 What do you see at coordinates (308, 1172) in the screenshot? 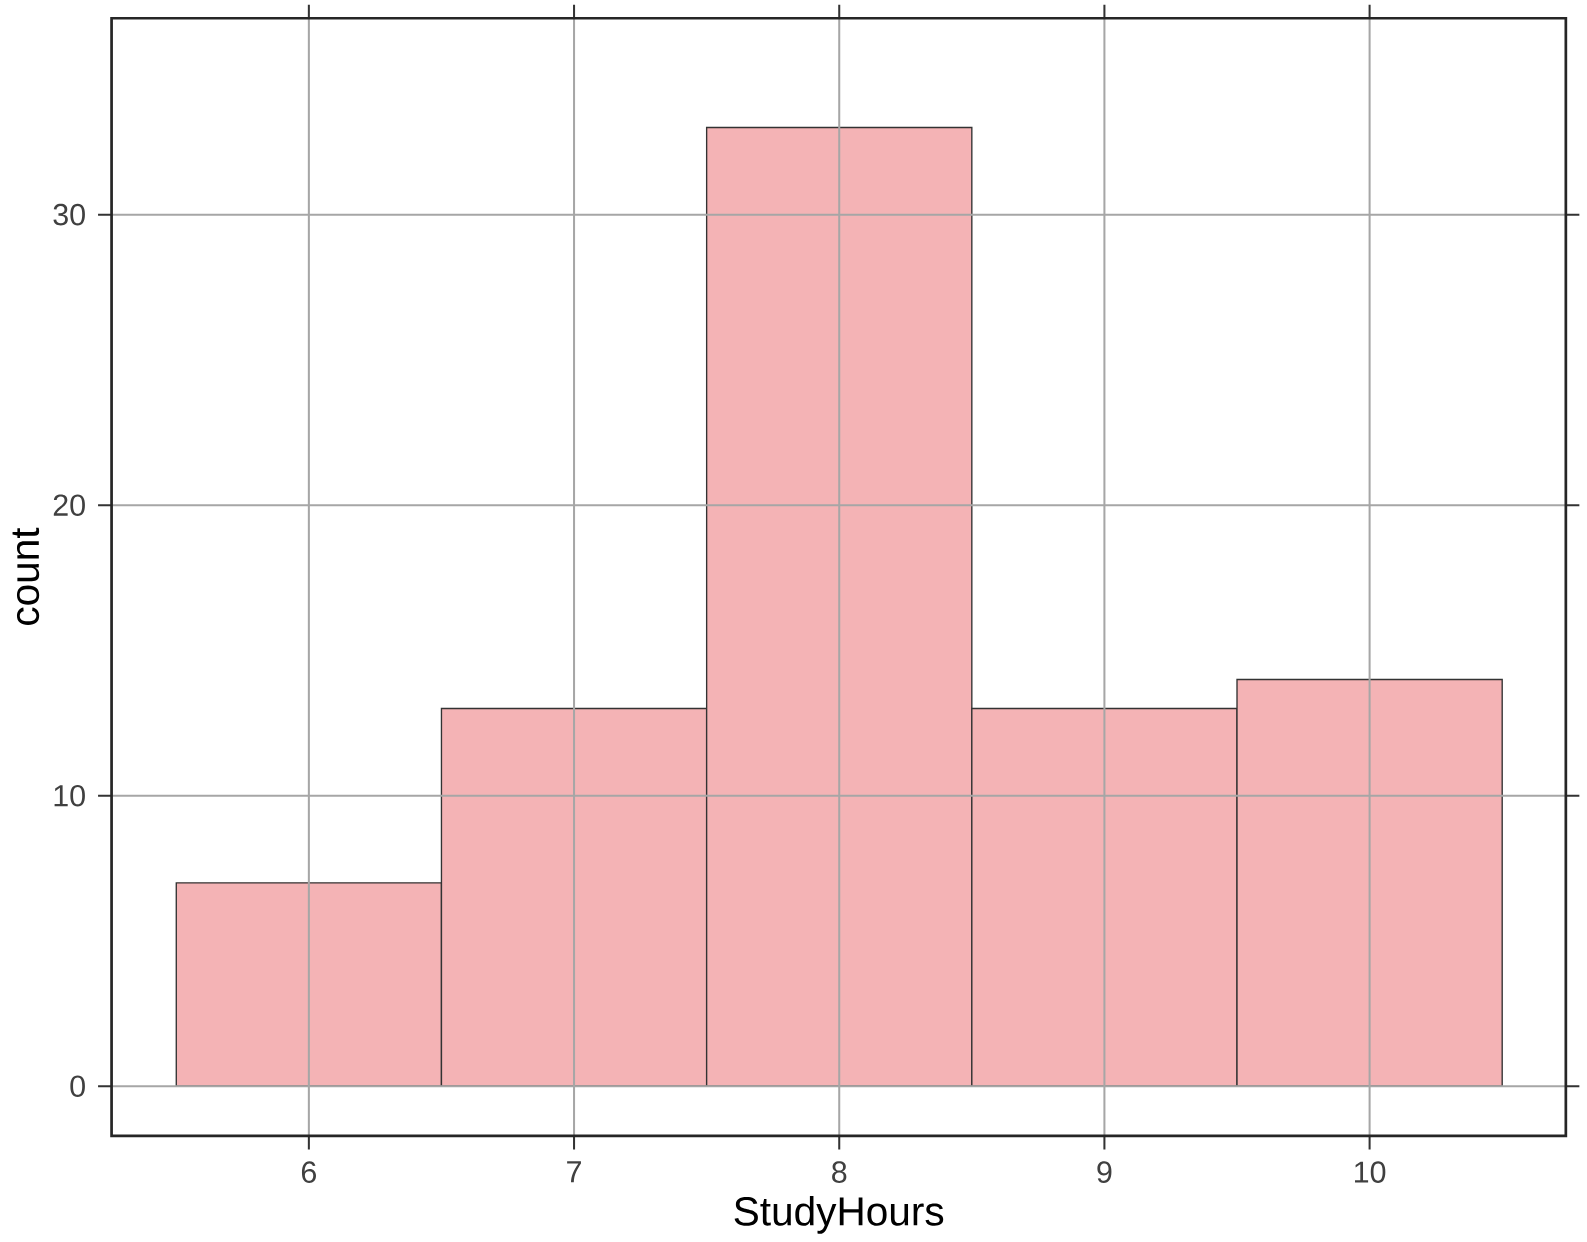
I see `x-tick-label: 6` at bounding box center [308, 1172].